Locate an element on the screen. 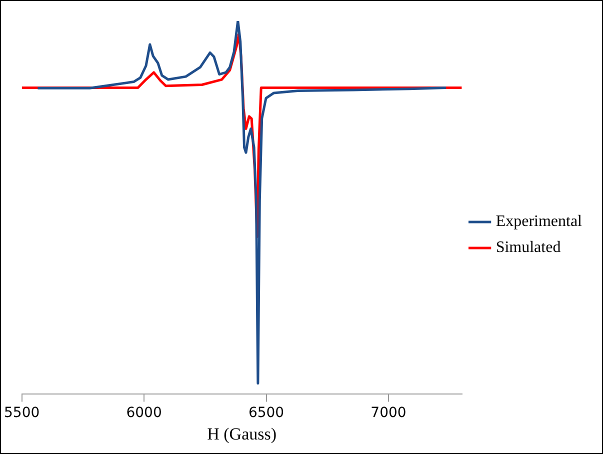  x-axis-title: H (Gauss) is located at coordinates (242, 434).